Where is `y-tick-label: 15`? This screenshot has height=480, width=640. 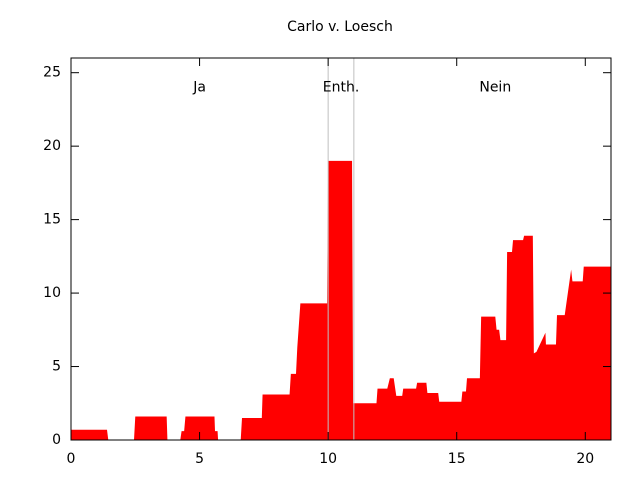 y-tick-label: 15 is located at coordinates (52, 220).